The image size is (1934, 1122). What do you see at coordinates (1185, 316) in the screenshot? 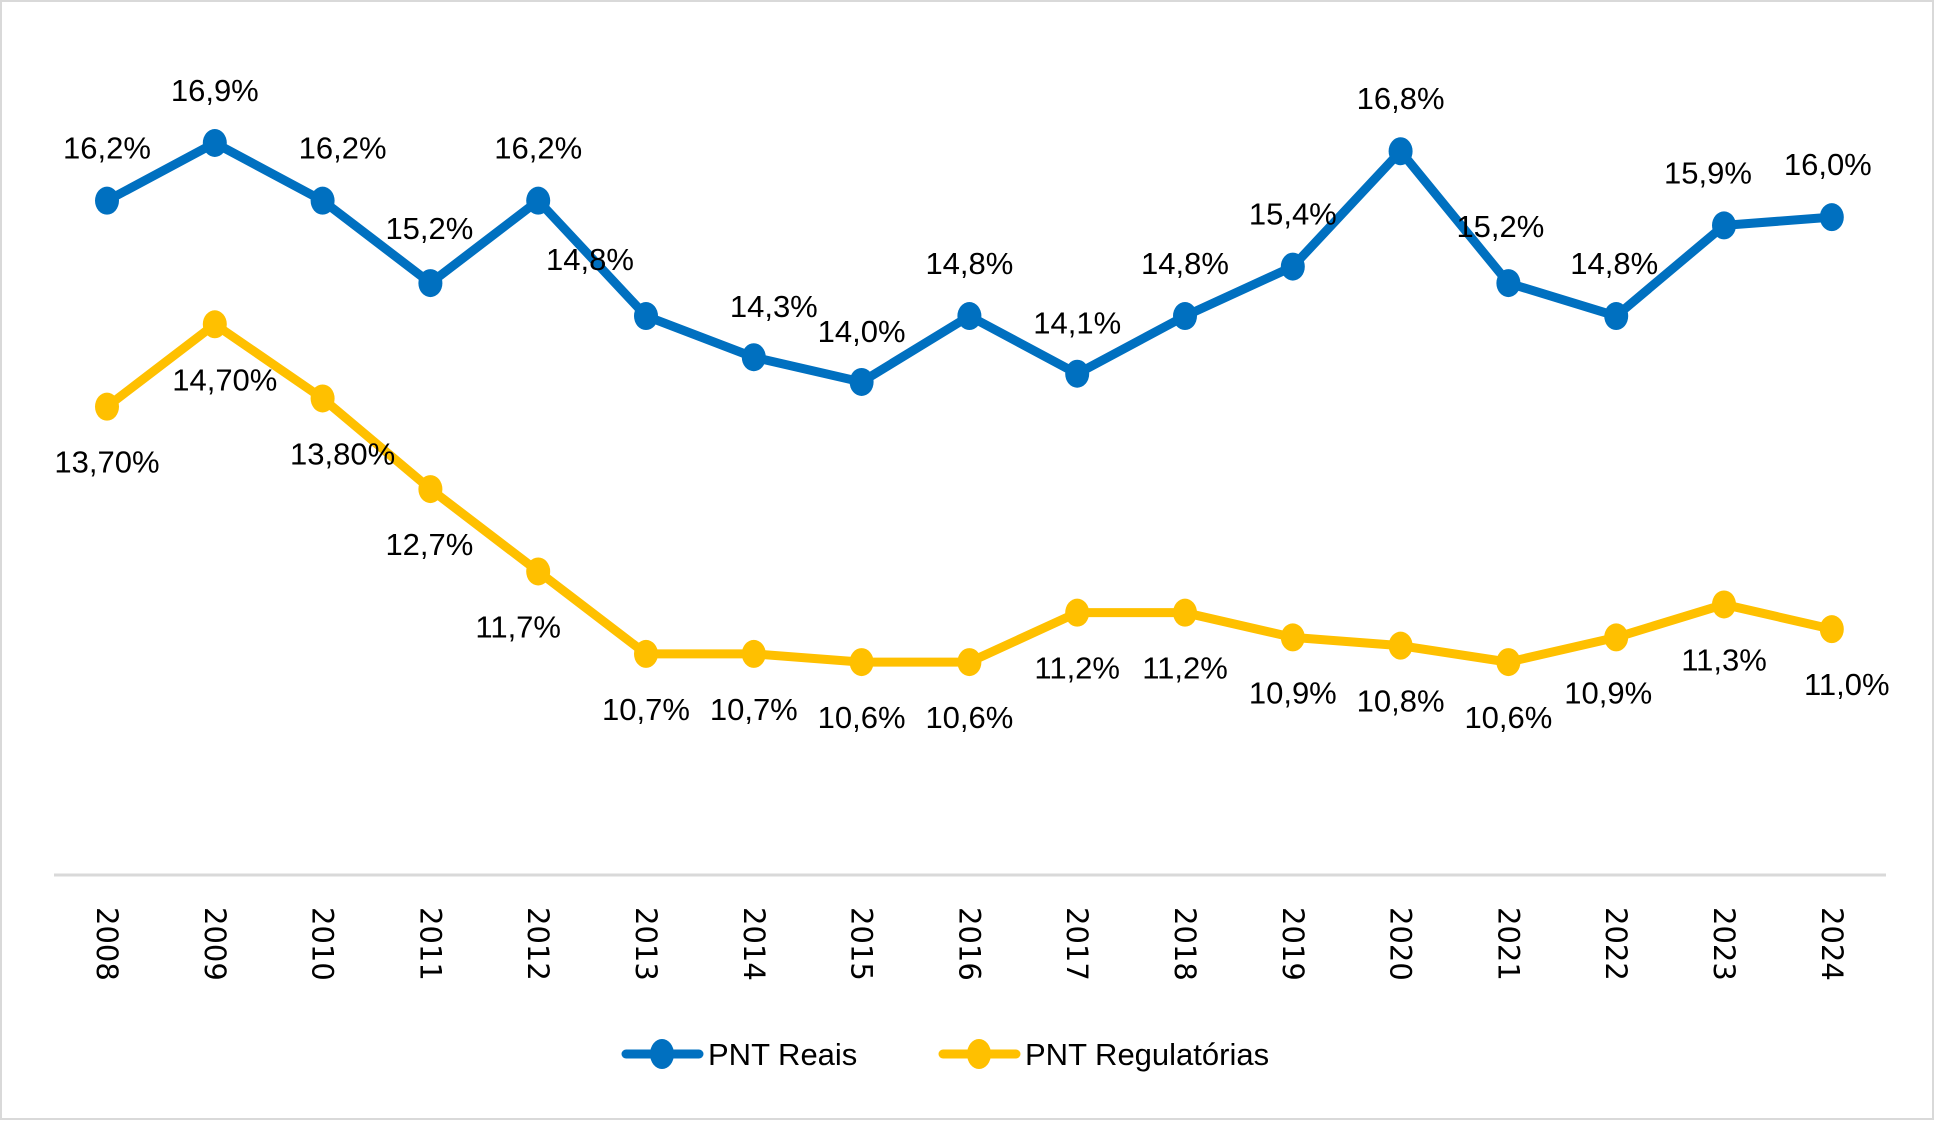
I see `data-point-pnt-reais-2018` at bounding box center [1185, 316].